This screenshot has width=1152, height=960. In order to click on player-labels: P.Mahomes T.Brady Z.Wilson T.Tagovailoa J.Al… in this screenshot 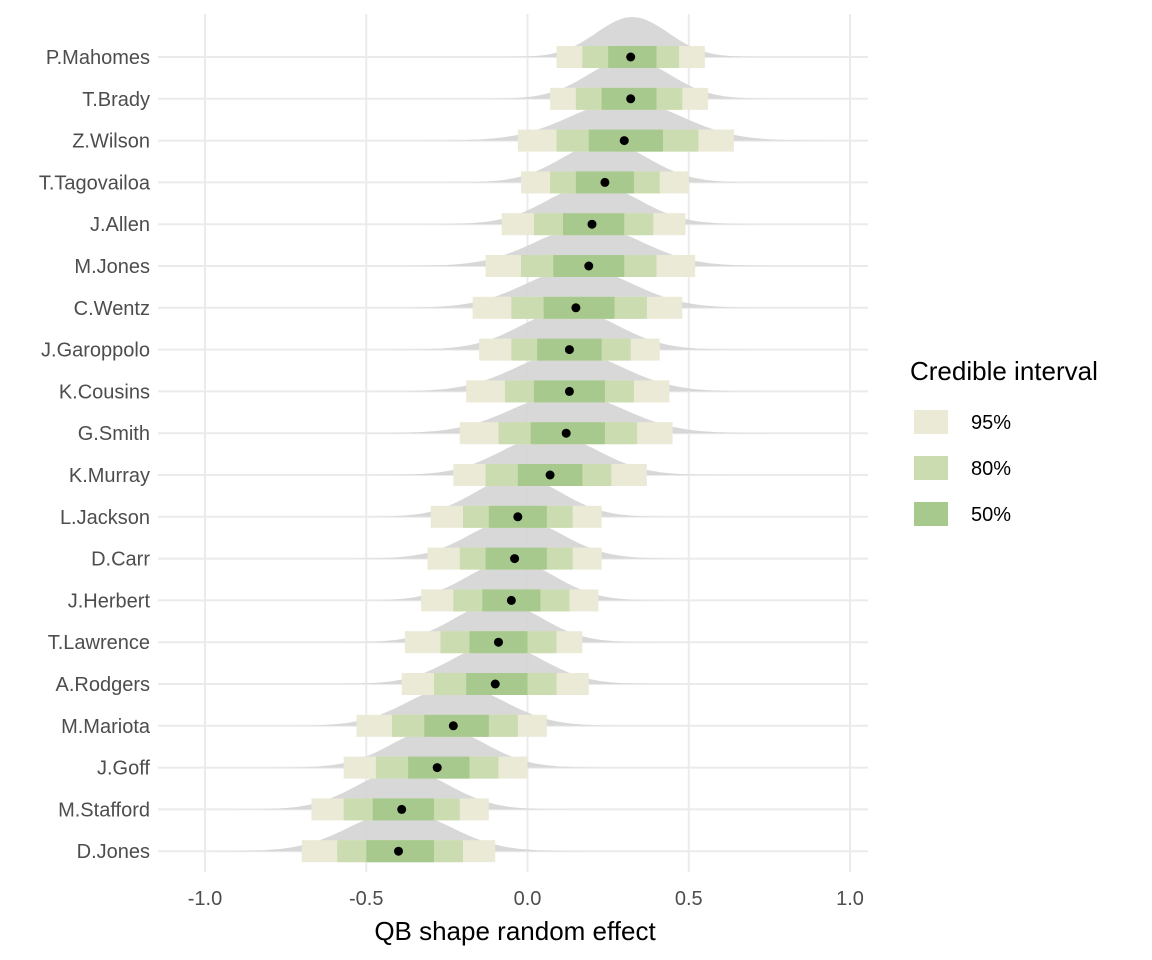, I will do `click(95, 455)`.